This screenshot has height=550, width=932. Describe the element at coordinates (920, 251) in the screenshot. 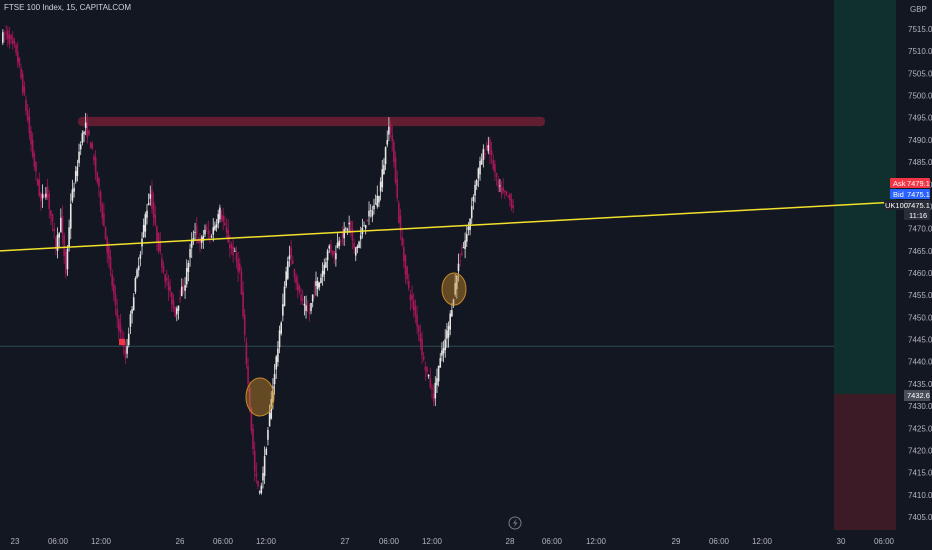

I see `price-tick-label: 7465.0` at that location.